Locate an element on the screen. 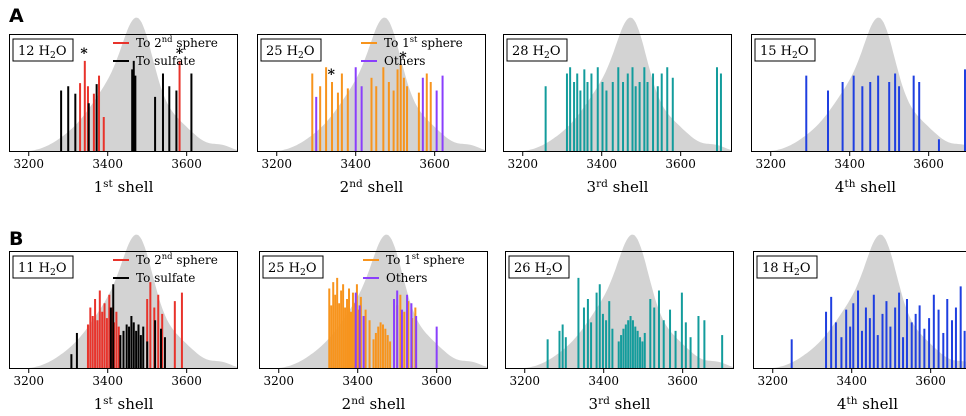  water-count-label: 15 H2O is located at coordinates (784, 52).